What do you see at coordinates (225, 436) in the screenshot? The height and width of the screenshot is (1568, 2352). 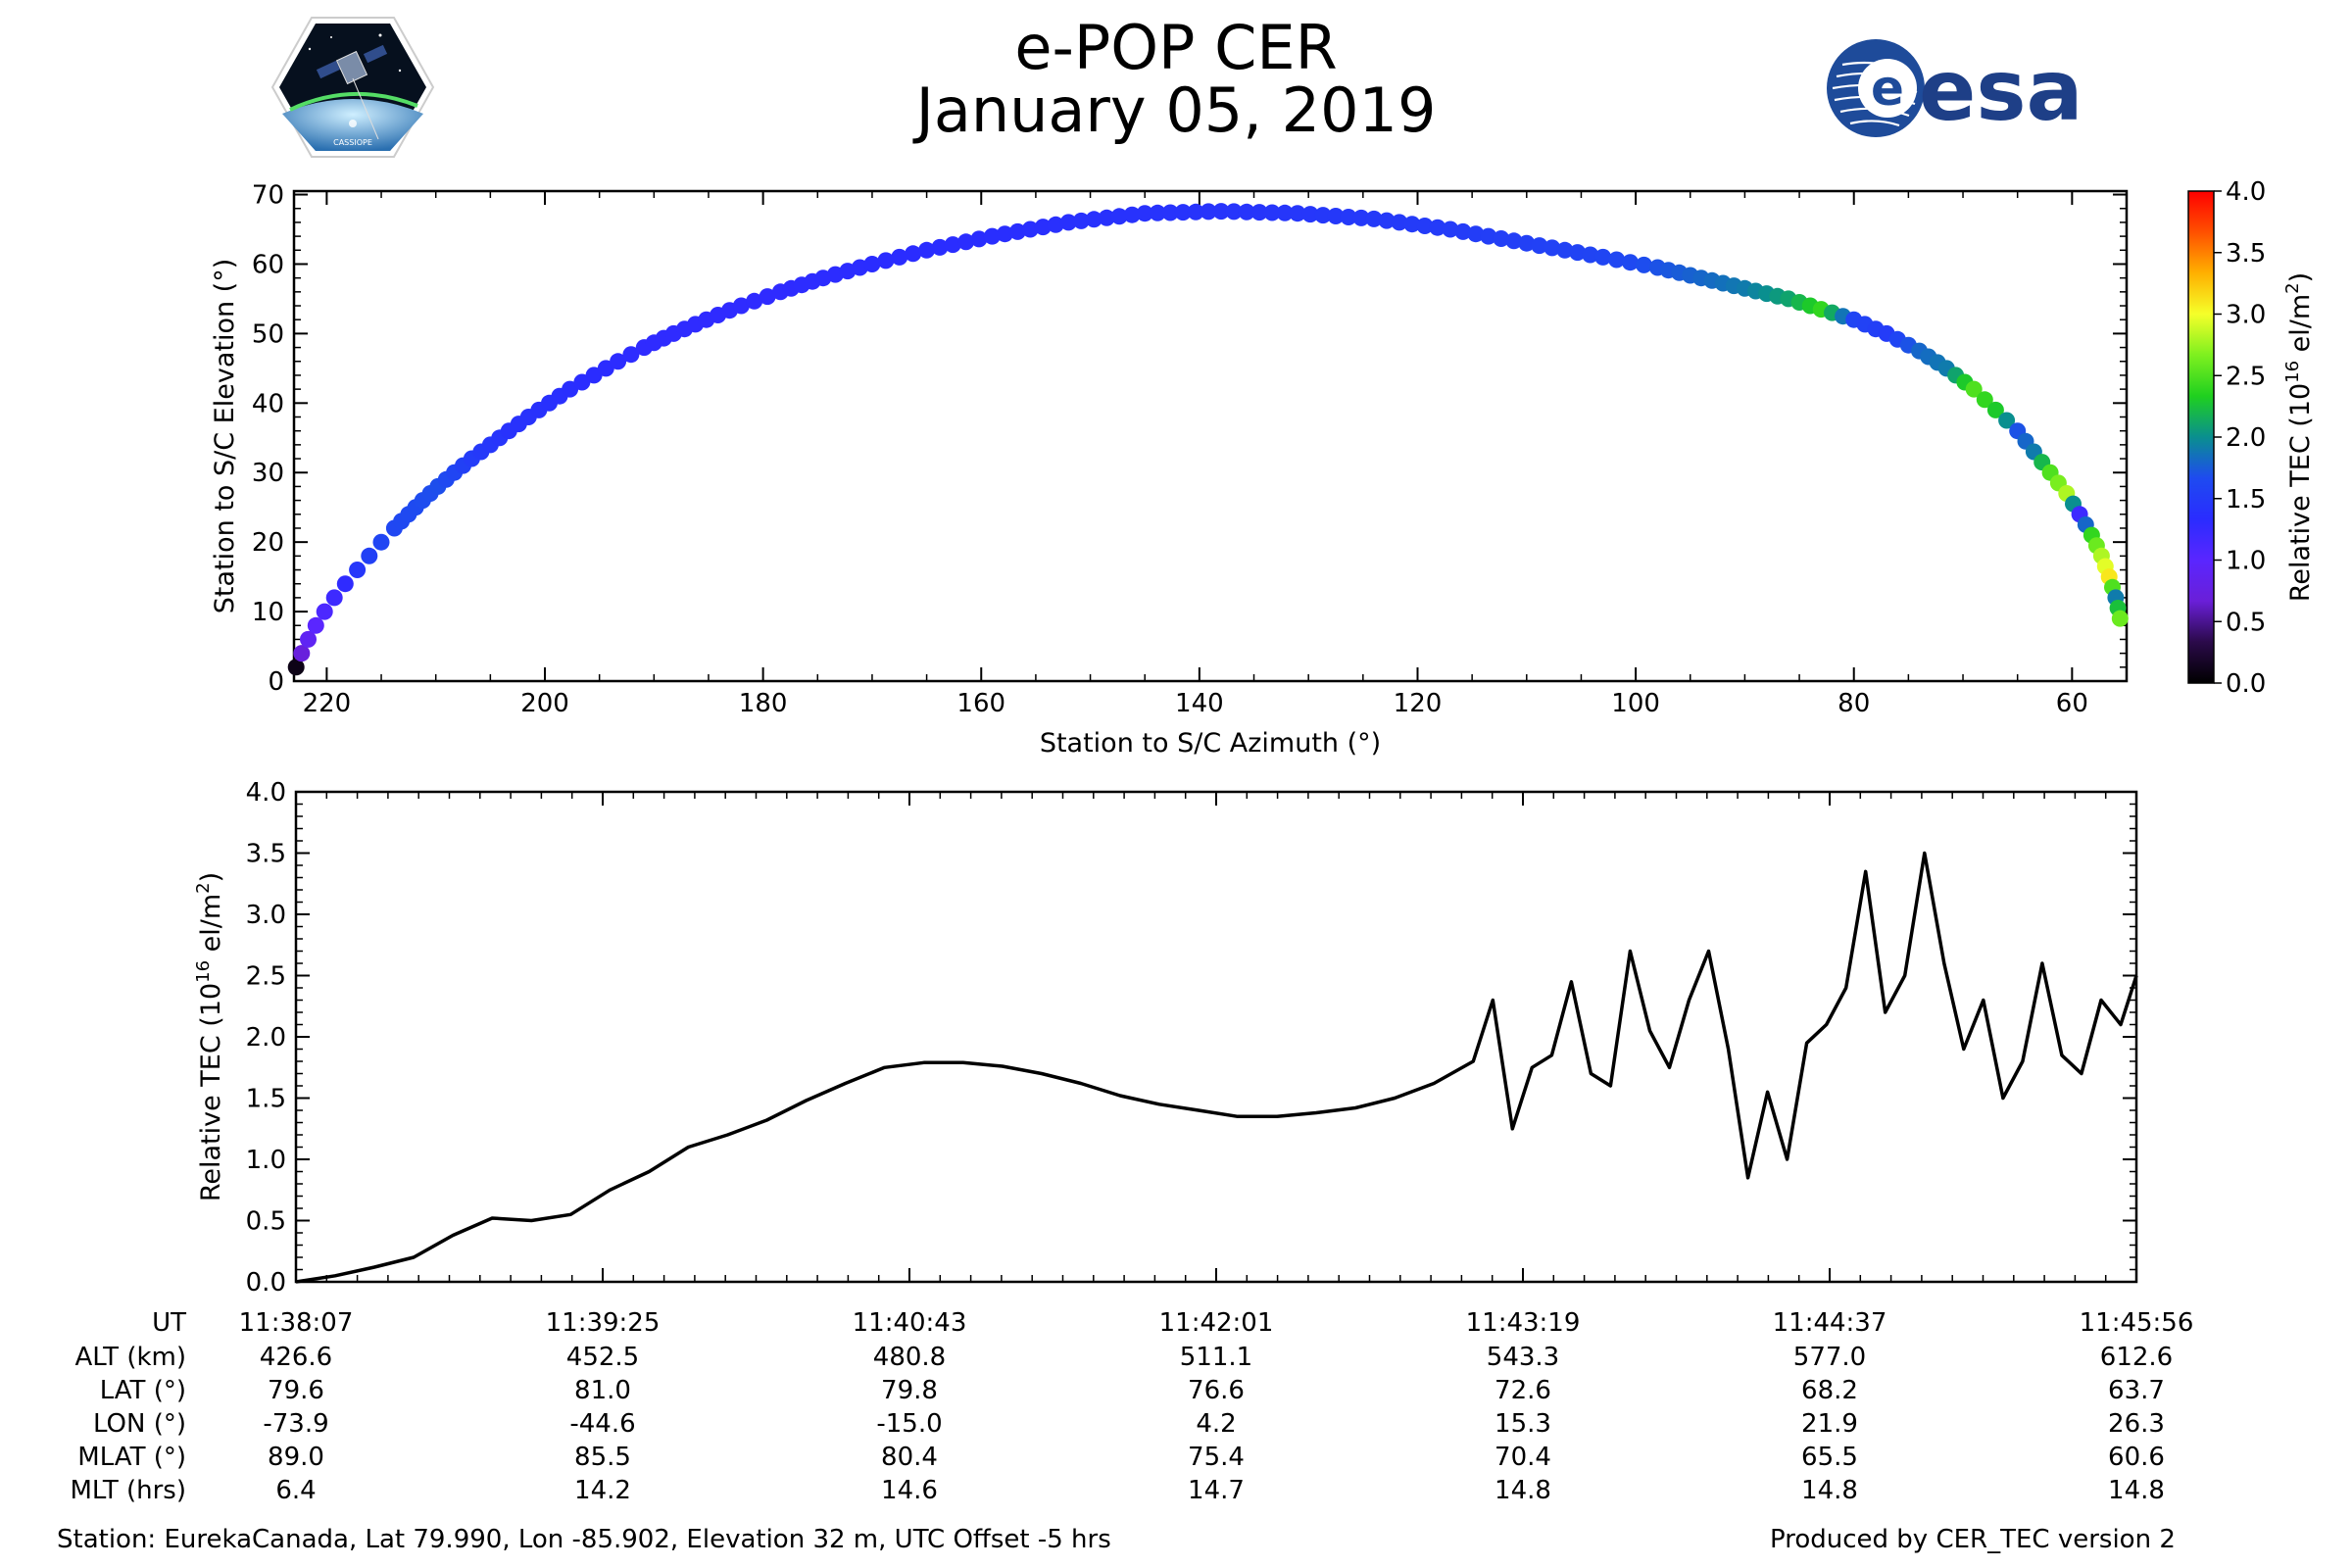 I see `y-axis-label: Station to S/C Elevation (°)` at bounding box center [225, 436].